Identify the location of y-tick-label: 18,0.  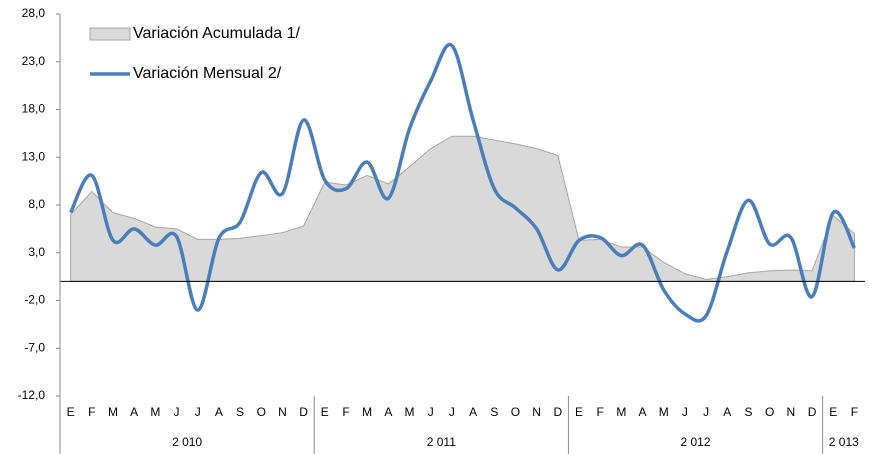
(34, 109).